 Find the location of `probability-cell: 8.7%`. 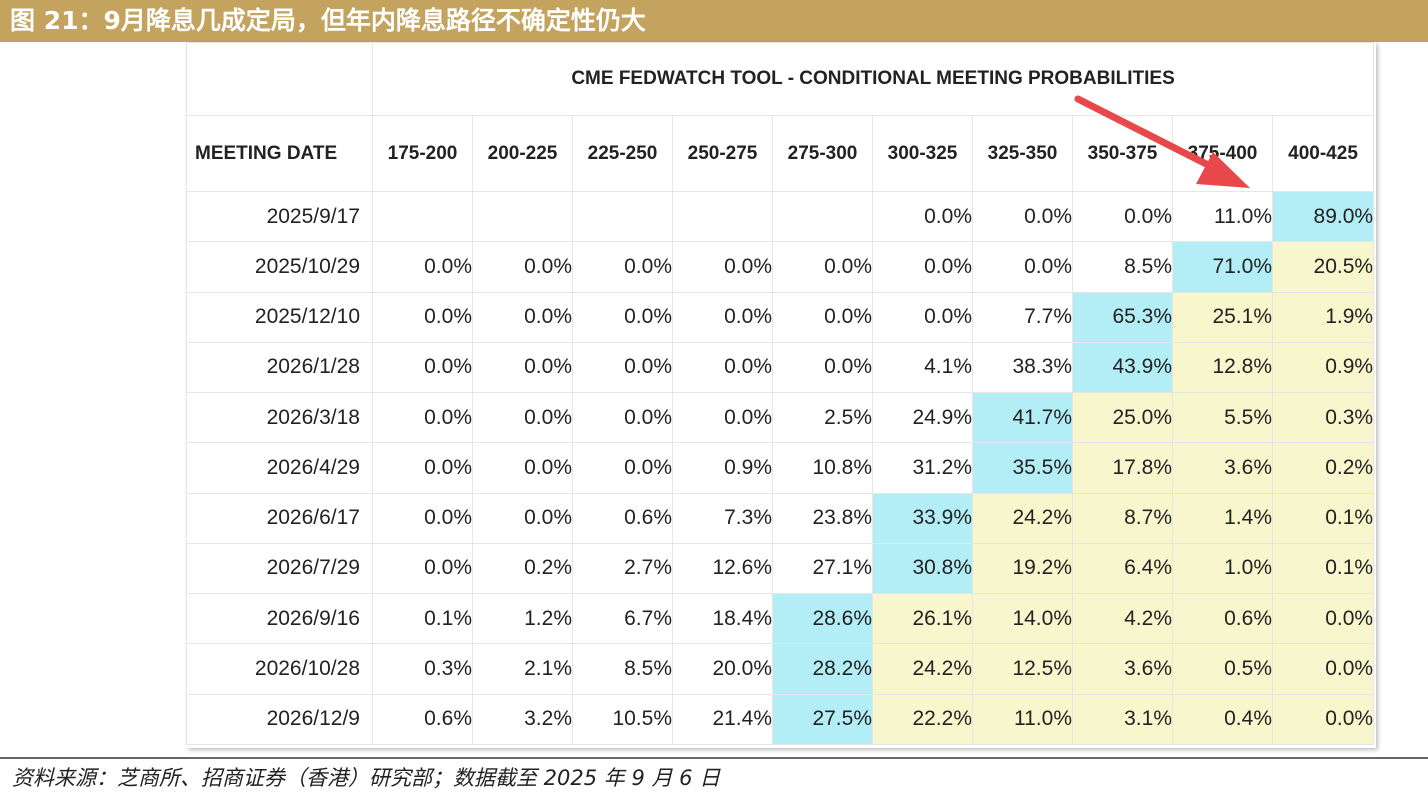

probability-cell: 8.7% is located at coordinates (1122, 518).